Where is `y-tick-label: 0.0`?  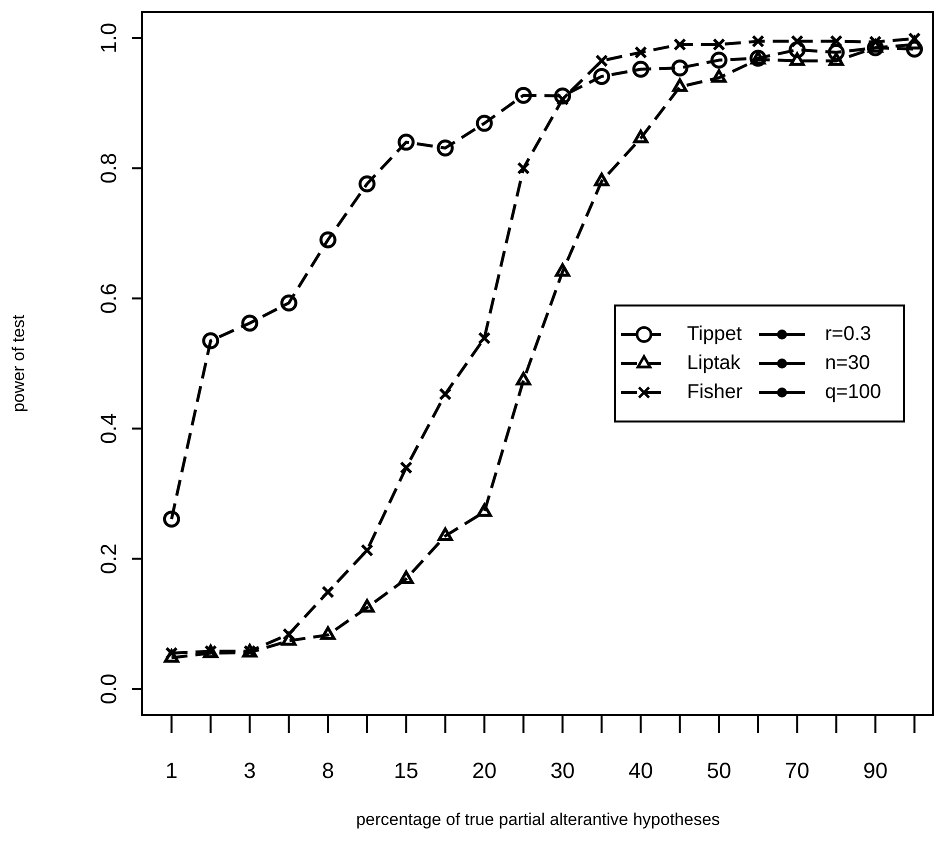
y-tick-label: 0.0 is located at coordinates (108, 689).